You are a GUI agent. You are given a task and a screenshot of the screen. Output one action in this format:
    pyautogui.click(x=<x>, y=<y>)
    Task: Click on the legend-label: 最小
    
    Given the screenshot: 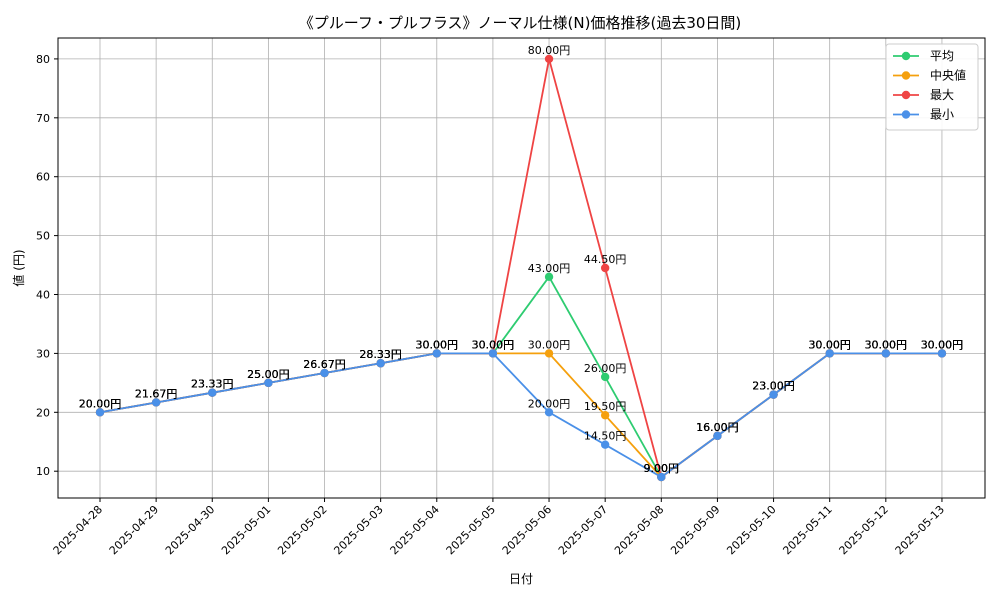 What is the action you would take?
    pyautogui.click(x=942, y=115)
    